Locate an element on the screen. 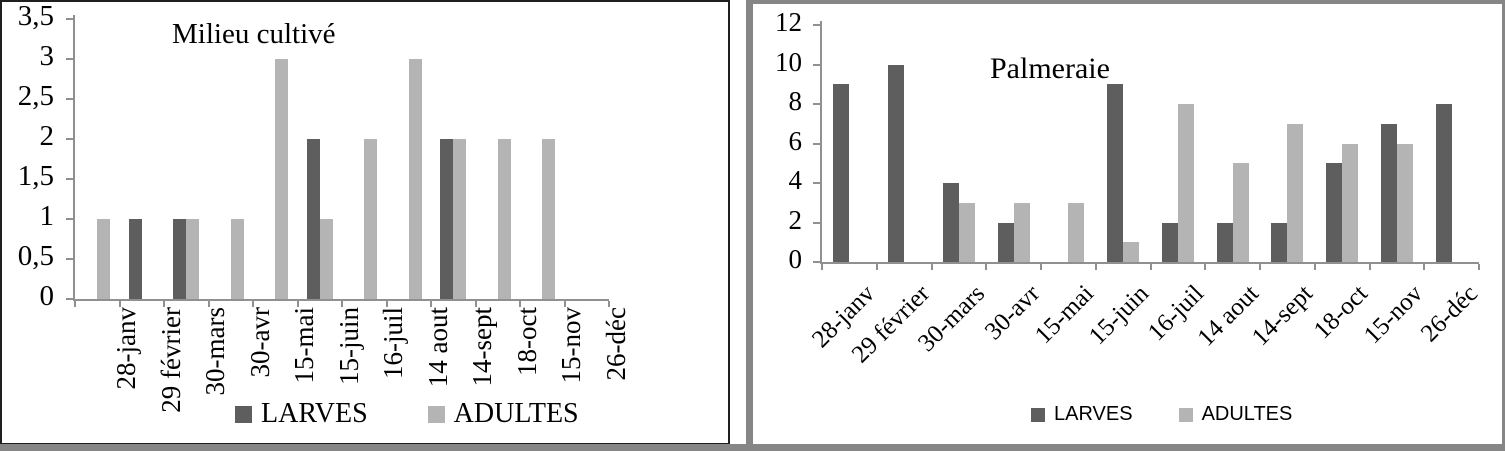 This screenshot has width=1505, height=451. x-axis-label-30-avr: 30-avr is located at coordinates (259, 342).